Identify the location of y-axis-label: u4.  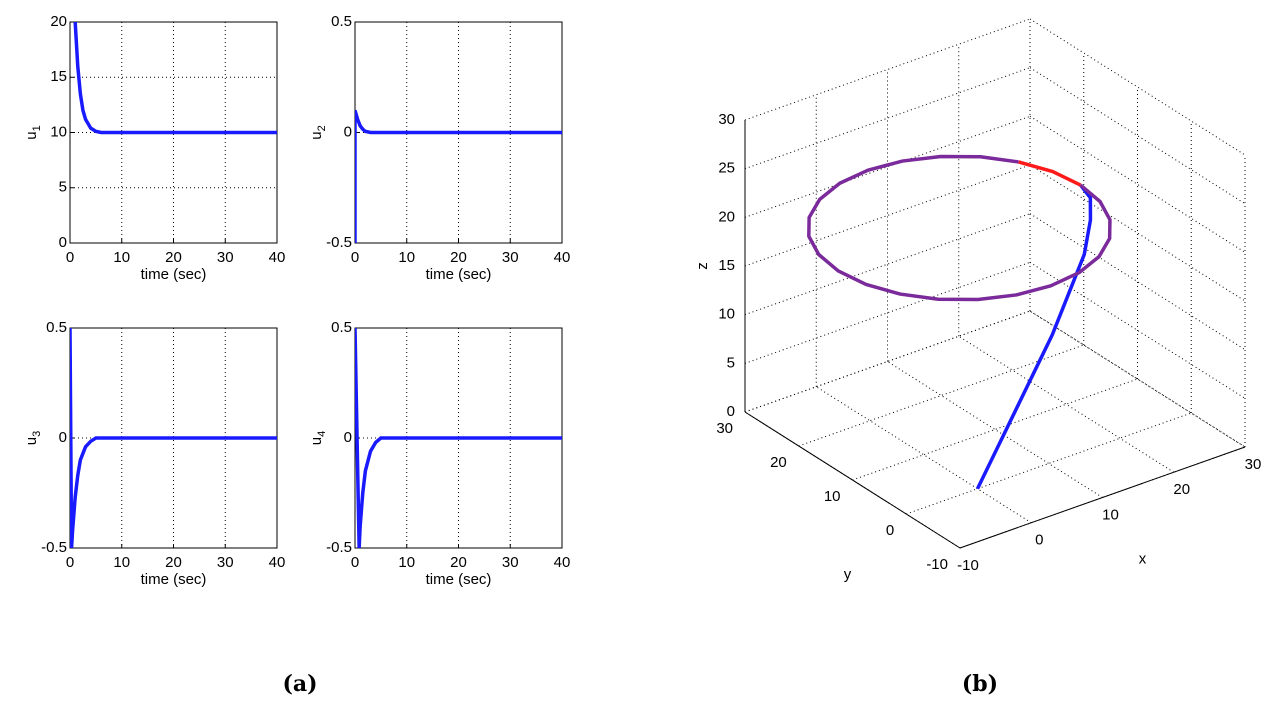
(318, 438).